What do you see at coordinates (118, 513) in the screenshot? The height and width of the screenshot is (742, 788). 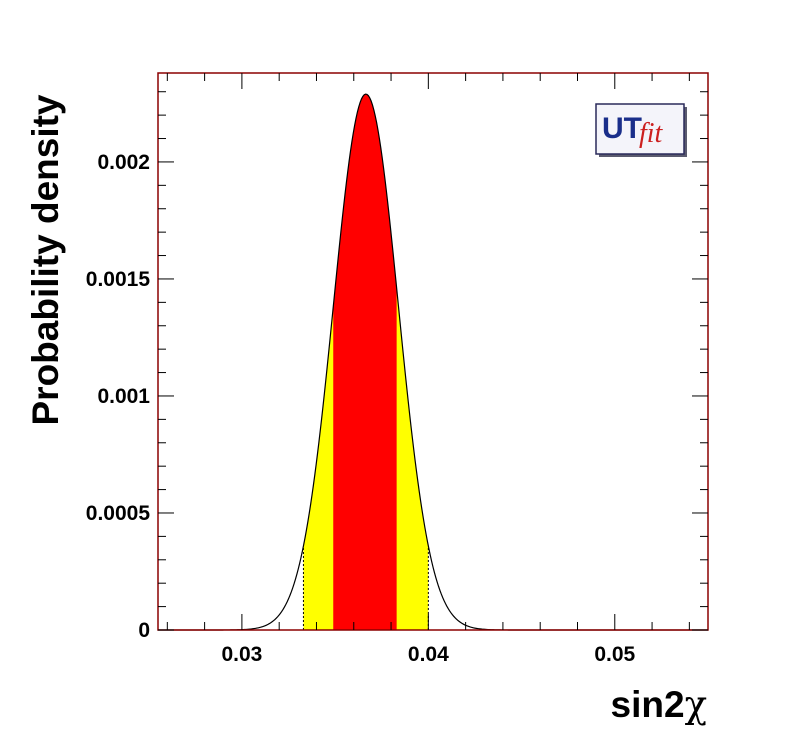 I see `y-tick-label: 0.0005` at bounding box center [118, 513].